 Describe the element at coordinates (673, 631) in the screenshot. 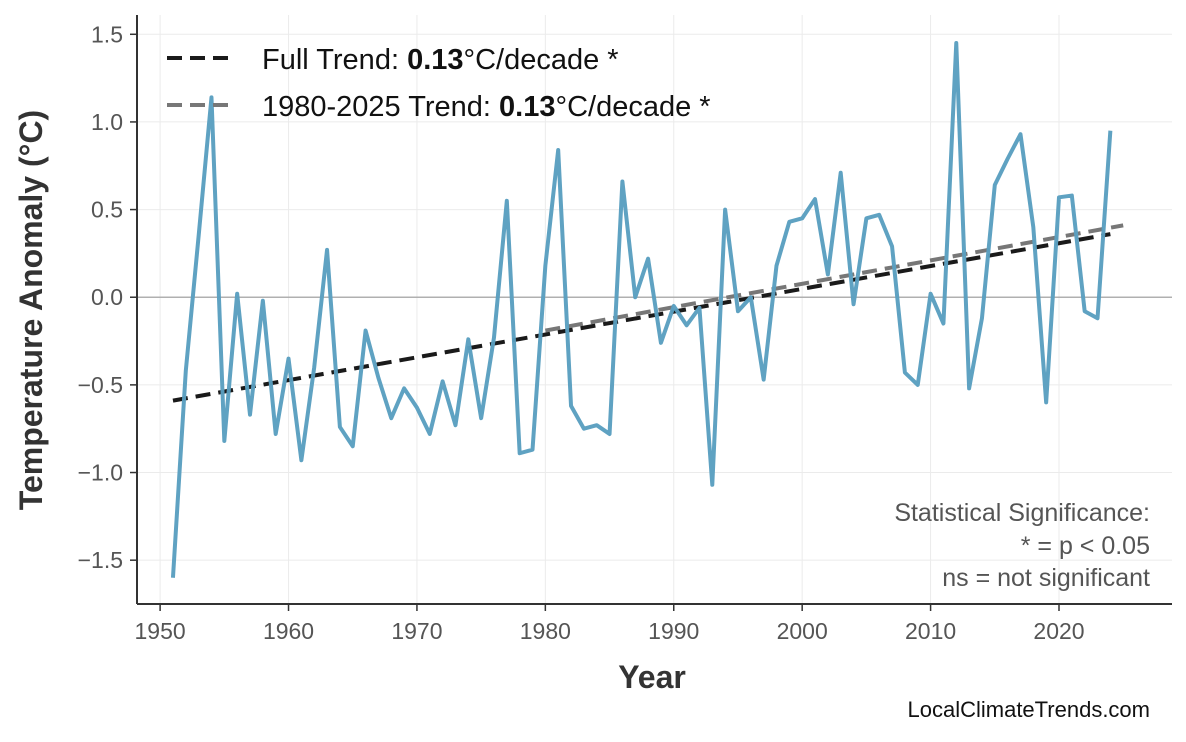

I see `x-tick-label: 1990` at that location.